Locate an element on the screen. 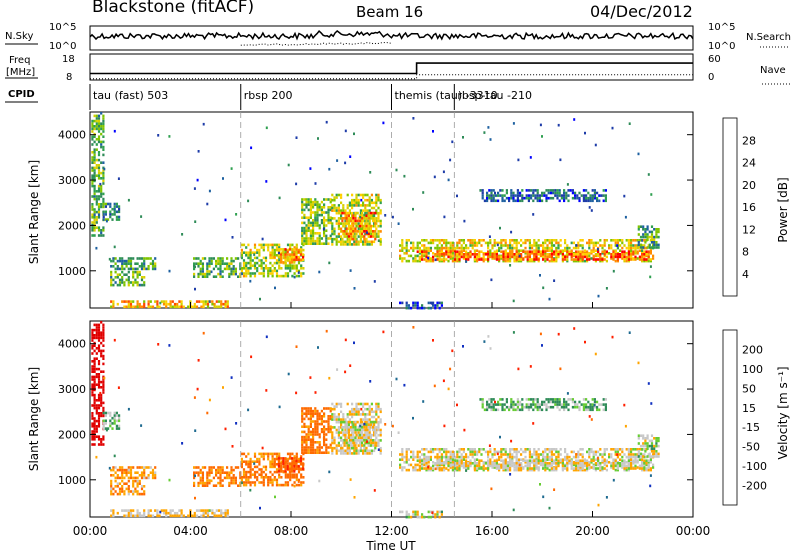  cpid-segment-label: themis (tau) -3310 is located at coordinates (446, 95).